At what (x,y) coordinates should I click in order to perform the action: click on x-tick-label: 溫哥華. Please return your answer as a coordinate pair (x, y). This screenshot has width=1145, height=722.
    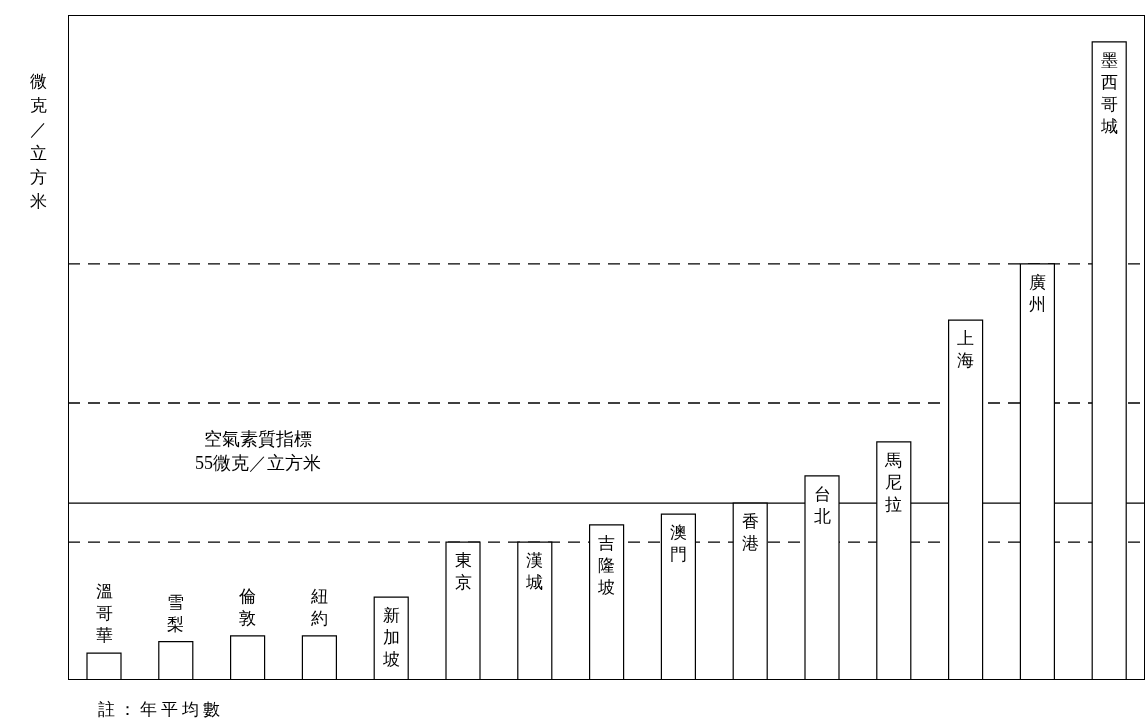
    Looking at the image, I should click on (104, 614).